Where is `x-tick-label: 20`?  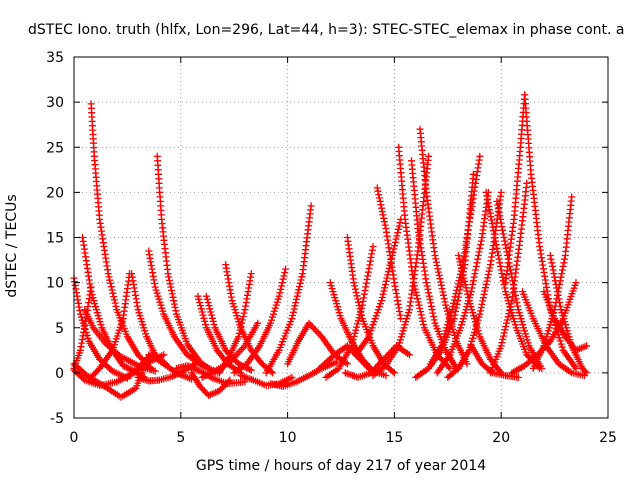
x-tick-label: 20 is located at coordinates (501, 438).